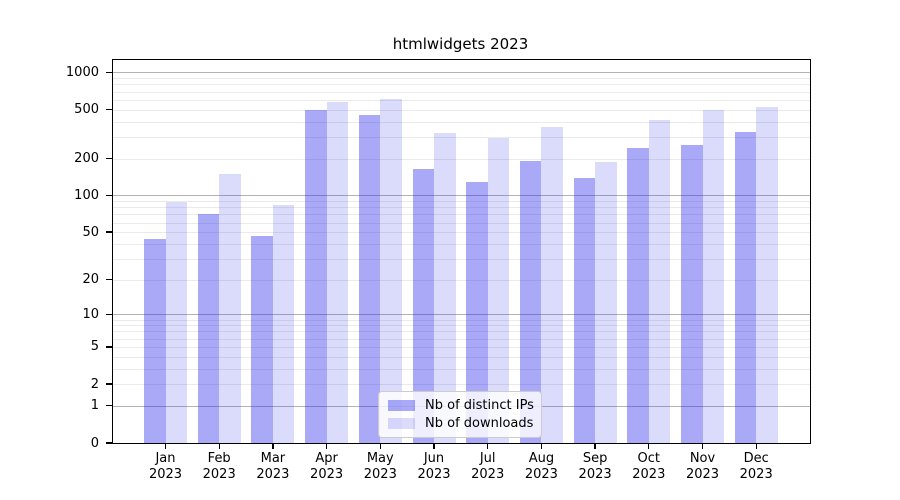 This screenshot has width=900, height=500. What do you see at coordinates (479, 423) in the screenshot?
I see `legend-label-downloads: Nb of downloads` at bounding box center [479, 423].